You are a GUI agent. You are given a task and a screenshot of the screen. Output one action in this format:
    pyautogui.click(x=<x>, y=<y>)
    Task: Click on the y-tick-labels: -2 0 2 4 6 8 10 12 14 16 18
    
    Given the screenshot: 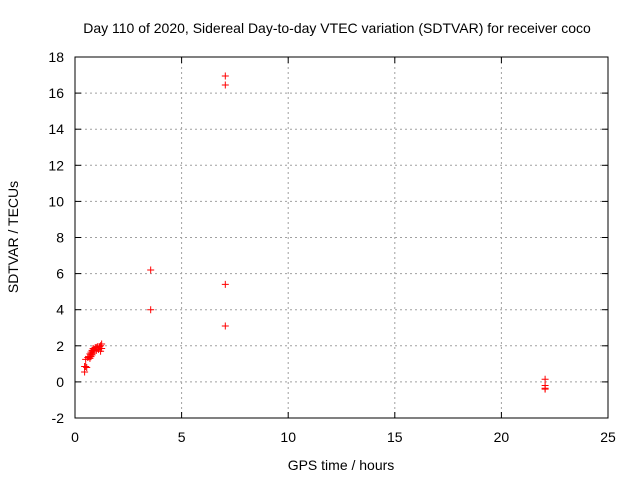 What is the action you would take?
    pyautogui.click(x=56, y=237)
    